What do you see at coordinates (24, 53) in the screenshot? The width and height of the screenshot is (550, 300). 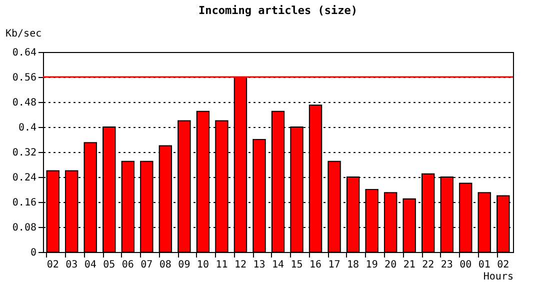 I see `y-tick-label: 0.64` at bounding box center [24, 53].